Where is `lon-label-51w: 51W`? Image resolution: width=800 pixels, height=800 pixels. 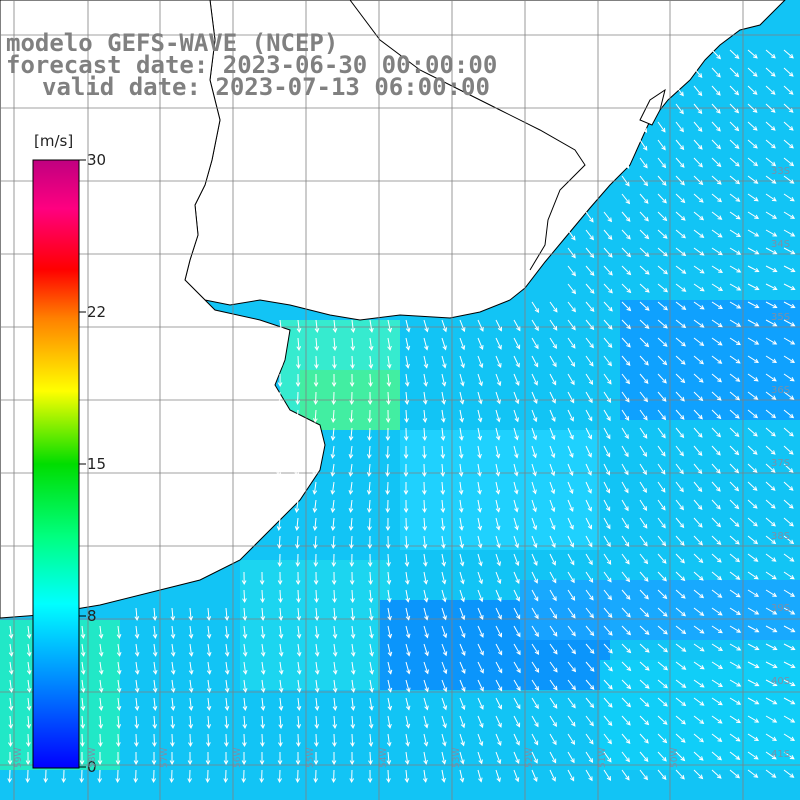
lon-label-51w: 51W is located at coordinates (603, 757).